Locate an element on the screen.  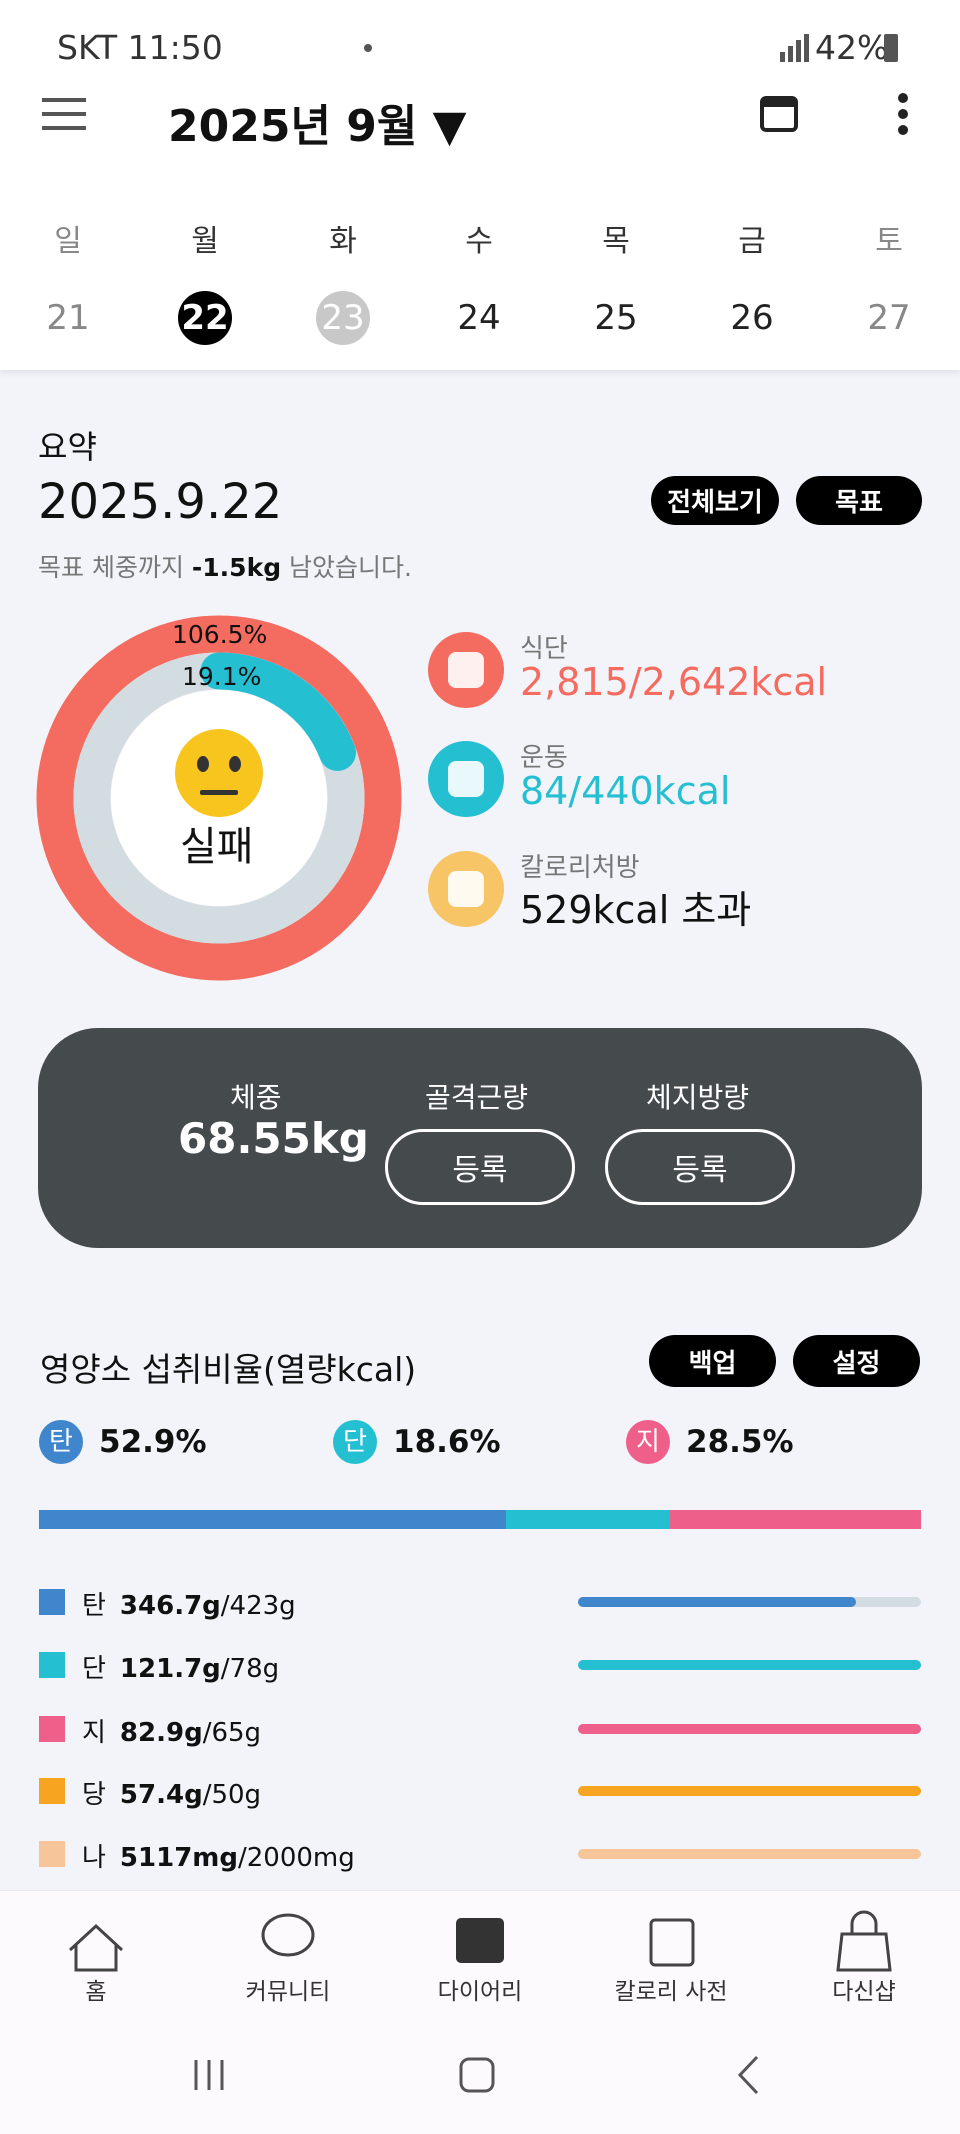
row-text: 탄 346.7g/423g is located at coordinates (189, 1603).